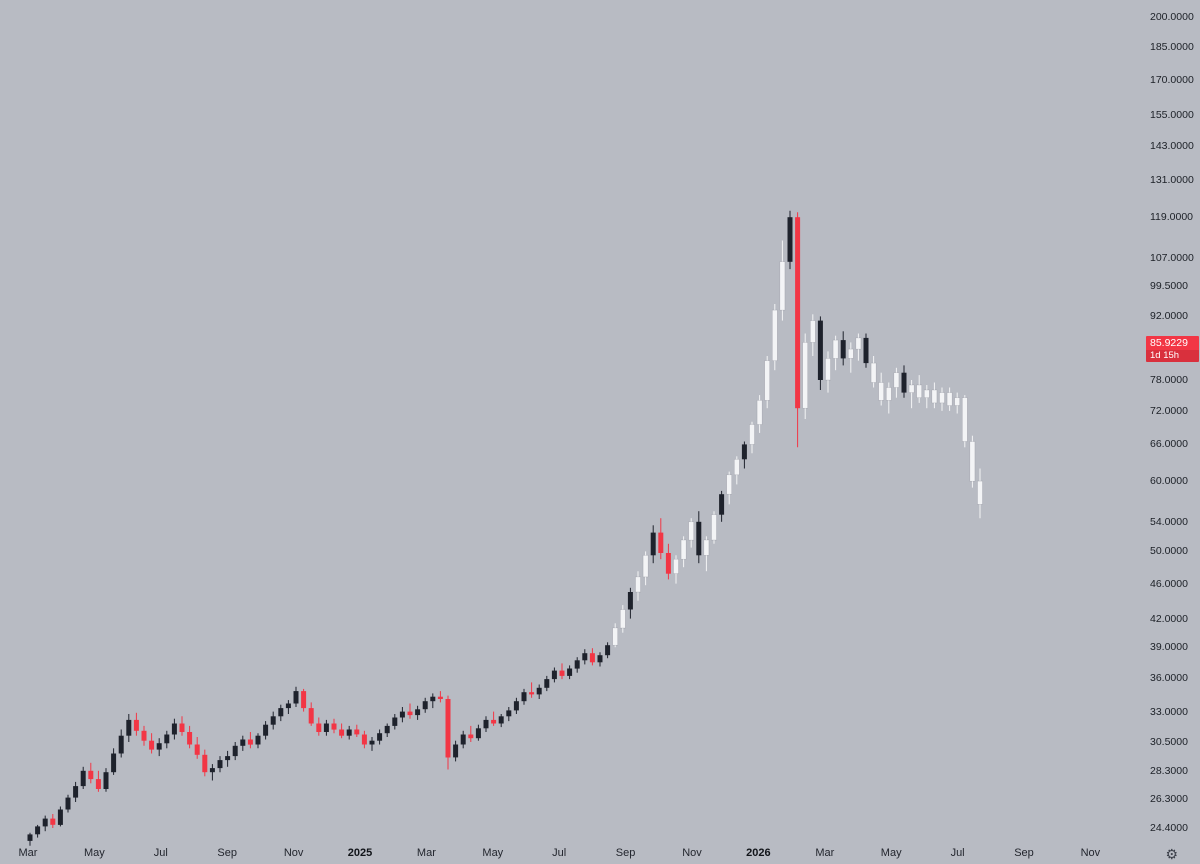  Describe the element at coordinates (1171, 854) in the screenshot. I see `axis-settings-gear-icon: ⚙` at that location.